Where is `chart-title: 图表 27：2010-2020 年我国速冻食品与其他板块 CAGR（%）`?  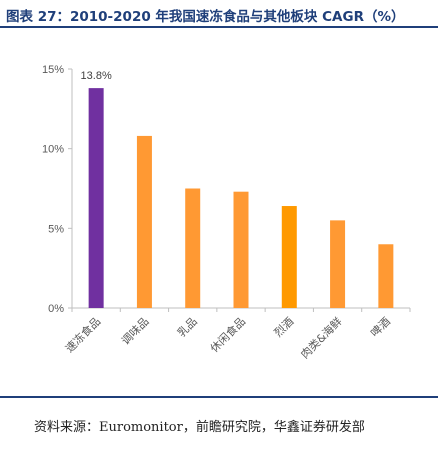
chart-title: 图表 27：2010-2020 年我国速冻食品与其他板块 CAGR（%） is located at coordinates (219, 14).